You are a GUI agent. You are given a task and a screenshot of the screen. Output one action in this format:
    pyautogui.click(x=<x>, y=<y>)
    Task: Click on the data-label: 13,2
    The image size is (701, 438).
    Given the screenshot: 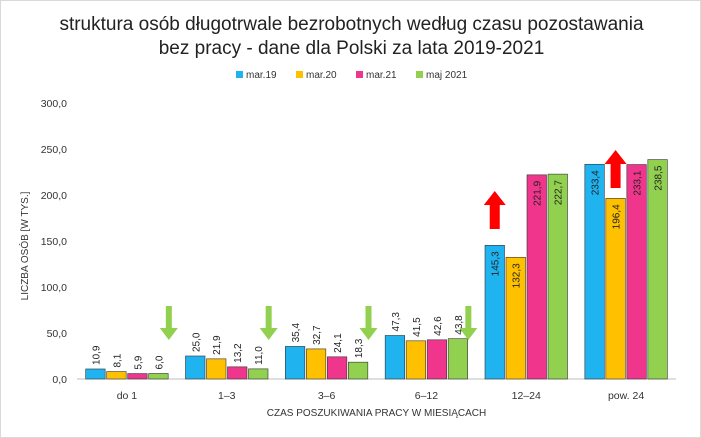 What is the action you would take?
    pyautogui.click(x=238, y=353)
    